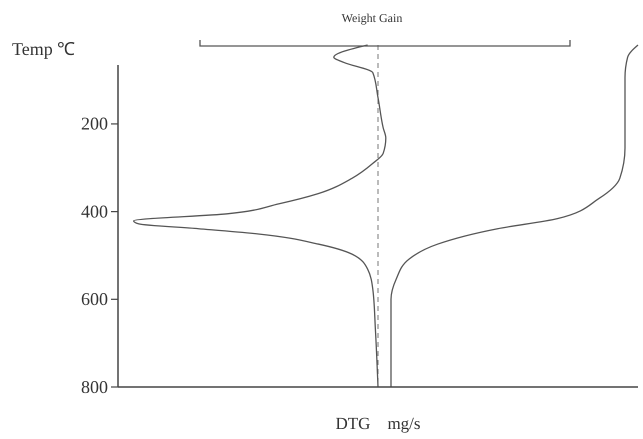  Describe the element at coordinates (94, 124) in the screenshot. I see `y-tick-label: 200` at that location.